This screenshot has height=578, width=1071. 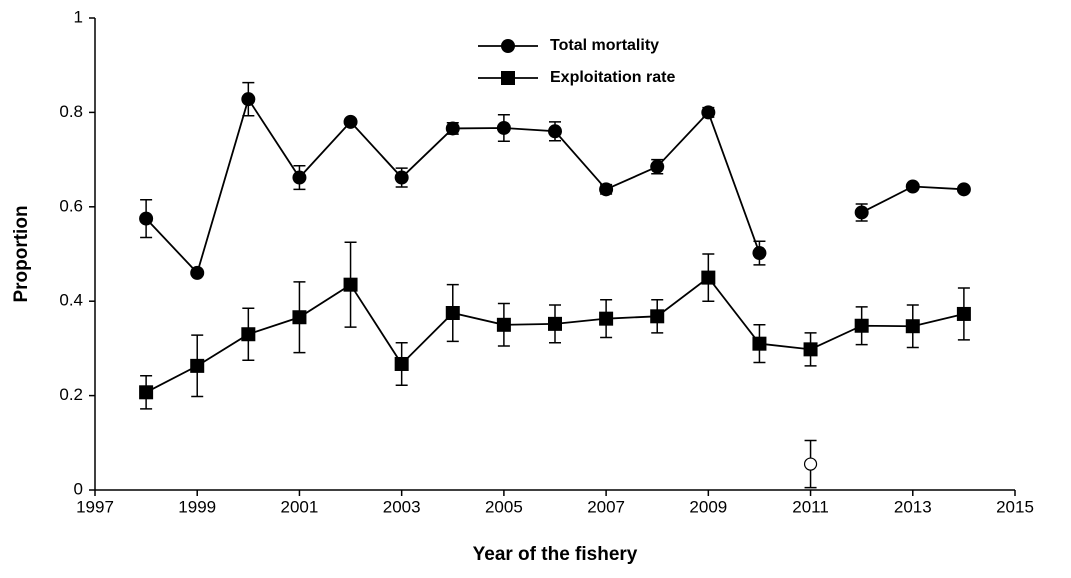 I want to click on y-tick-label: 0.4, so click(x=71, y=300).